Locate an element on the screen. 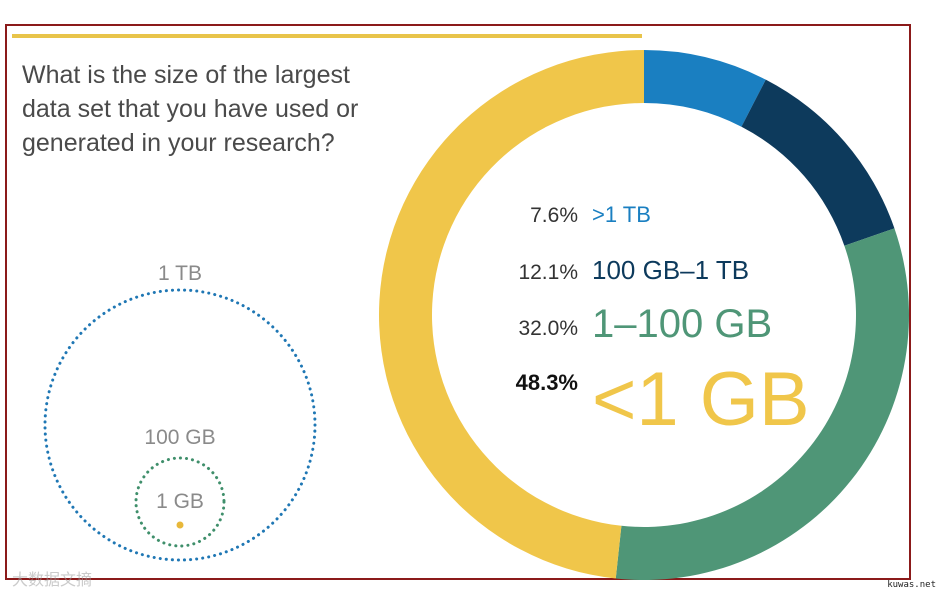 This screenshot has height=596, width=946. pct-label-1-100gb: 32.0% is located at coordinates (548, 328).